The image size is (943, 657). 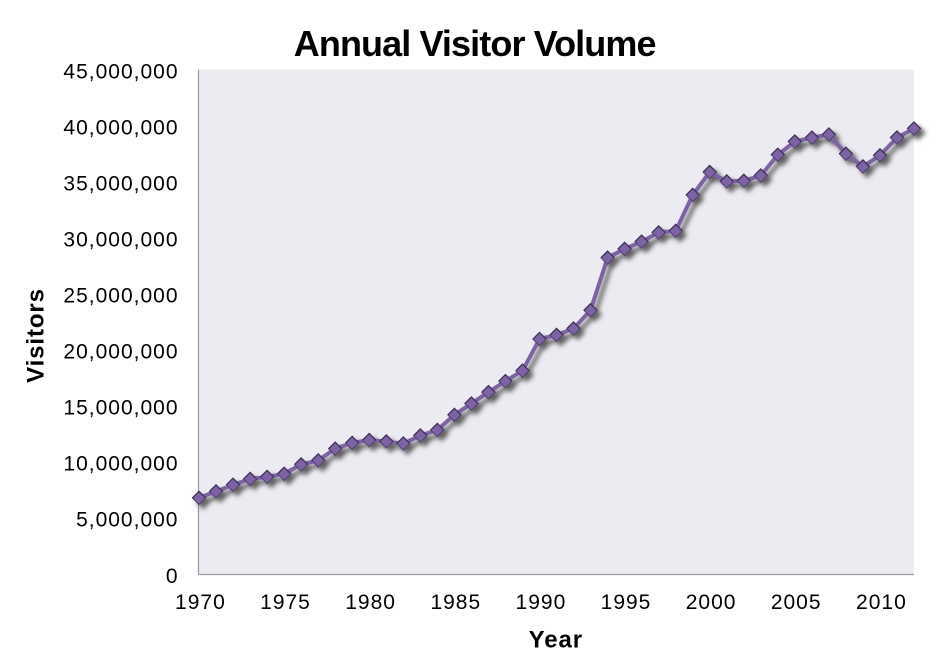 What do you see at coordinates (120, 352) in the screenshot?
I see `svg-text: 20,000,000` at bounding box center [120, 352].